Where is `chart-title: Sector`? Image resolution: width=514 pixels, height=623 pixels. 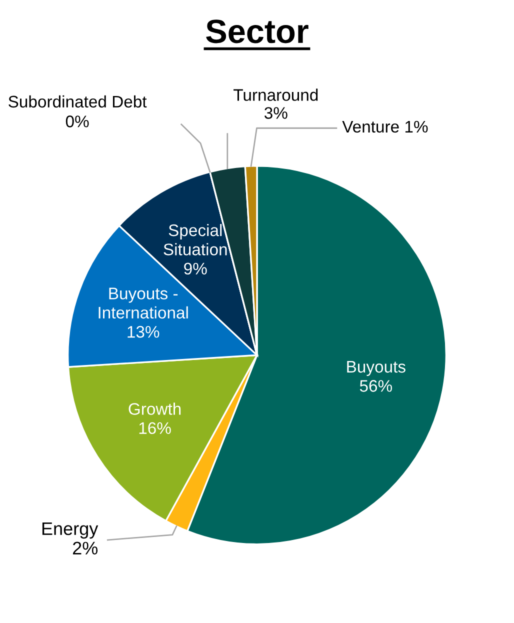 chart-title: Sector is located at coordinates (257, 32).